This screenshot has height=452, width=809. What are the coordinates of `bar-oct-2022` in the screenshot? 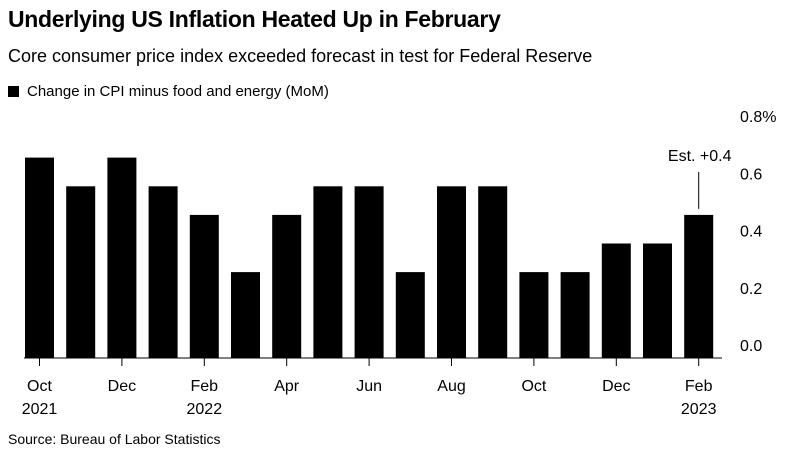 It's located at (534, 315).